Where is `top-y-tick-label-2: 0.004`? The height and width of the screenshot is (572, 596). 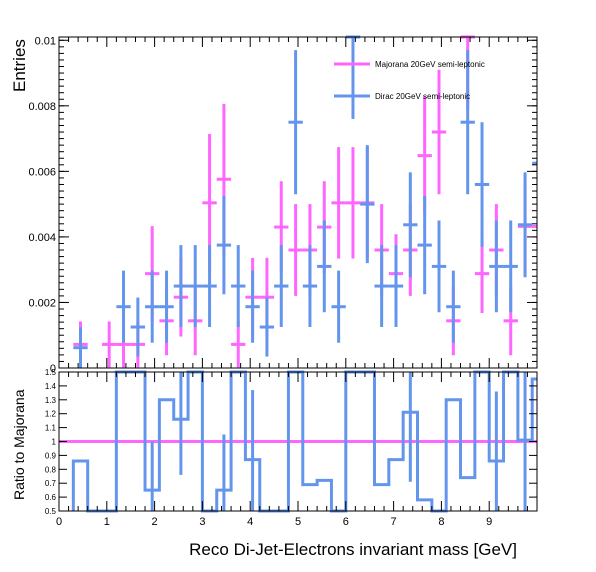
top-y-tick-label-2: 0.004 is located at coordinates (42, 238).